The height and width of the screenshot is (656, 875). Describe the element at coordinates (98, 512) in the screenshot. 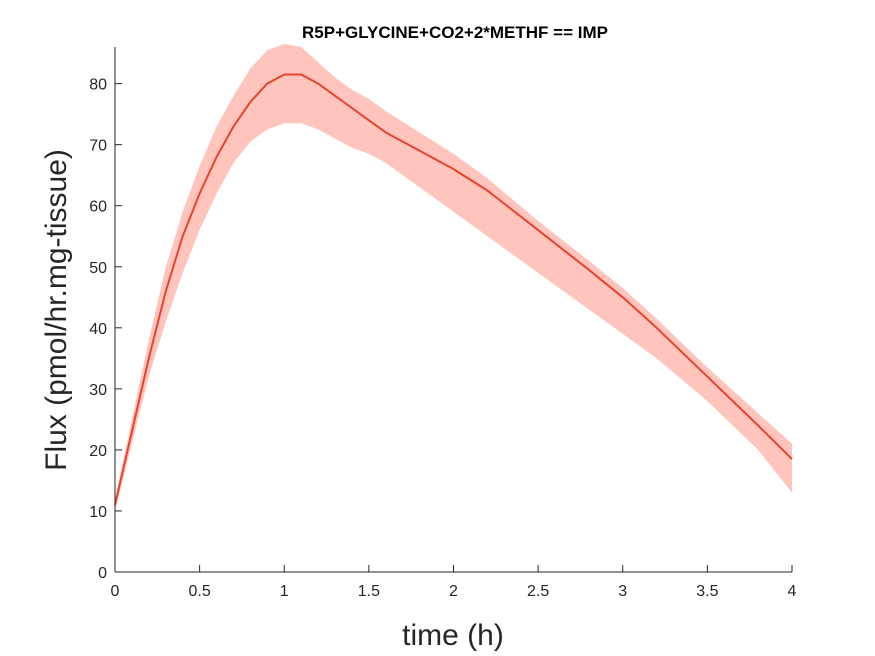

I see `y-tick-label: 10` at that location.